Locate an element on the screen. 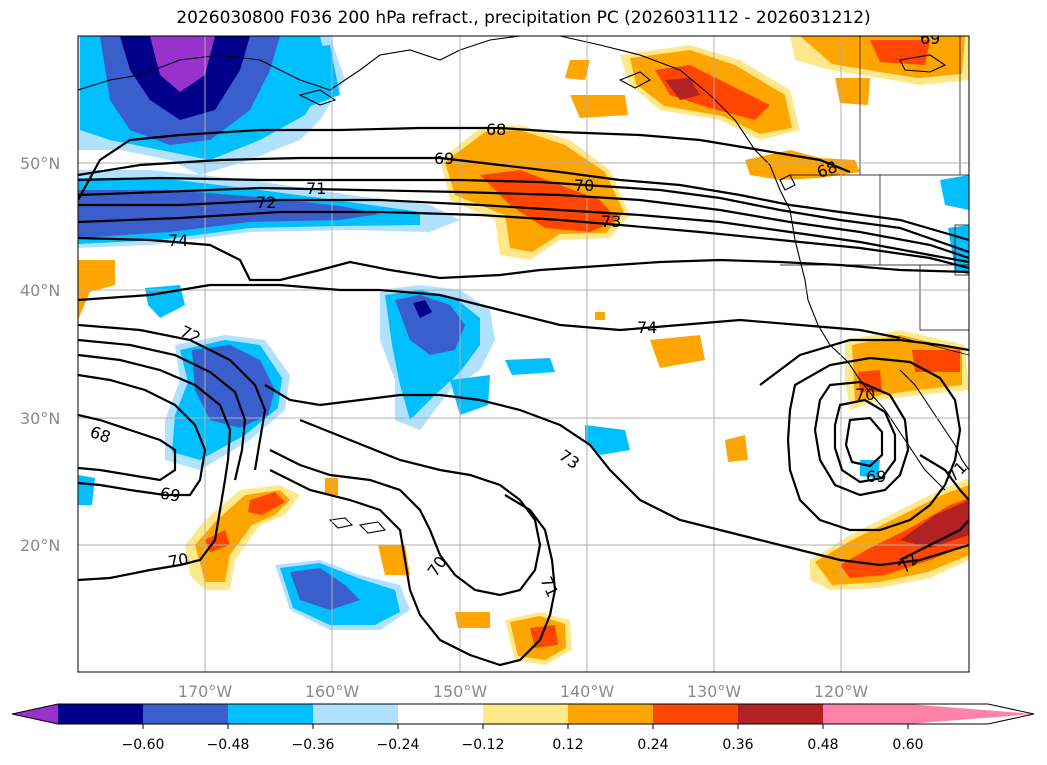 Image resolution: width=1047 pixels, height=765 pixels. pos-region-ne-corner-strong is located at coordinates (900, 52).